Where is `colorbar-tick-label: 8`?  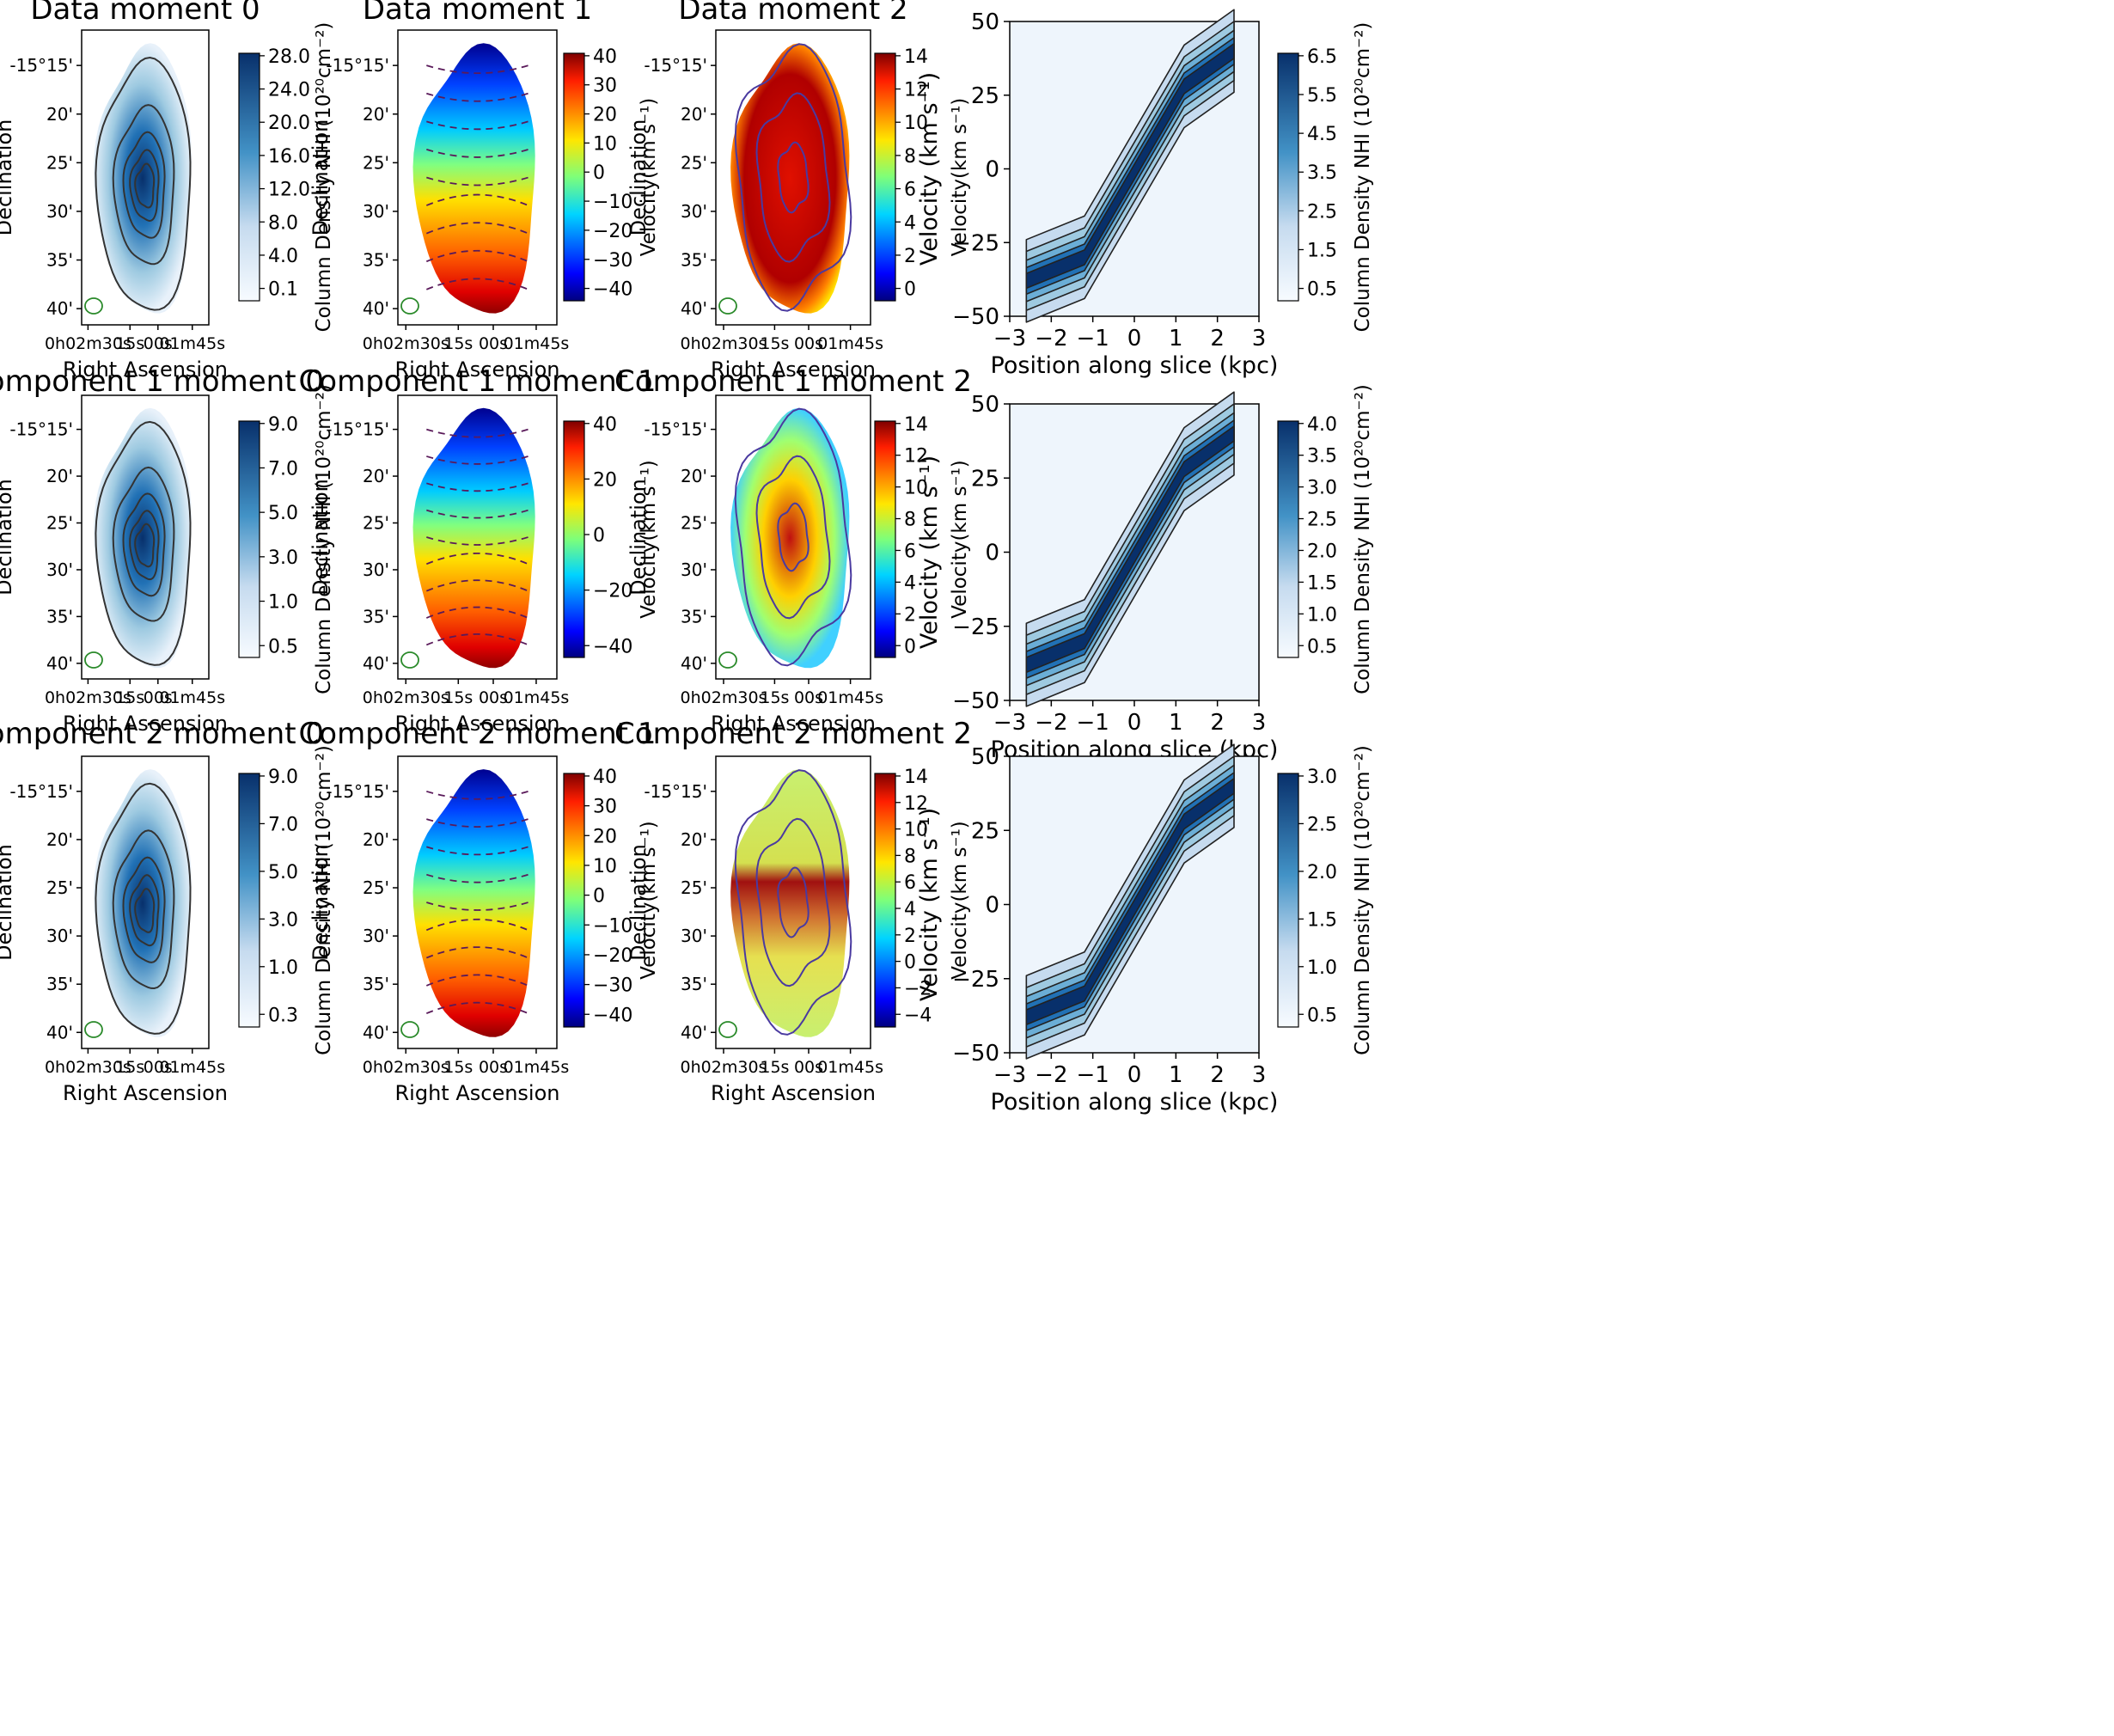
colorbar-tick-label: 8 is located at coordinates (910, 856).